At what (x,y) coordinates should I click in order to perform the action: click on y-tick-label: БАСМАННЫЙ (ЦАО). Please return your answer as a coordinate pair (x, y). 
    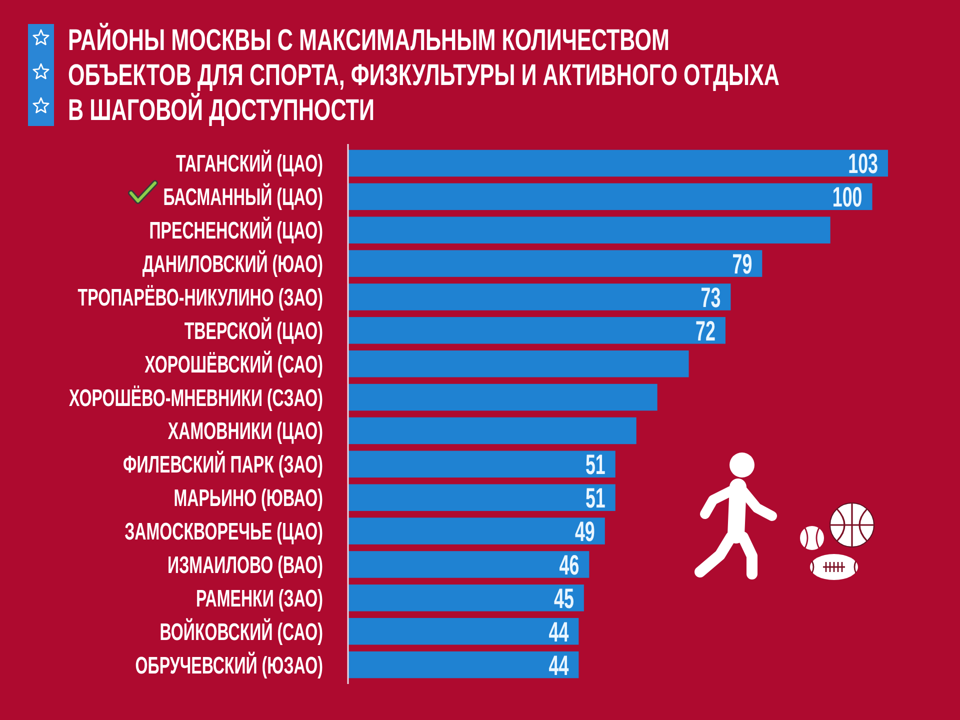
    Looking at the image, I should click on (243, 197).